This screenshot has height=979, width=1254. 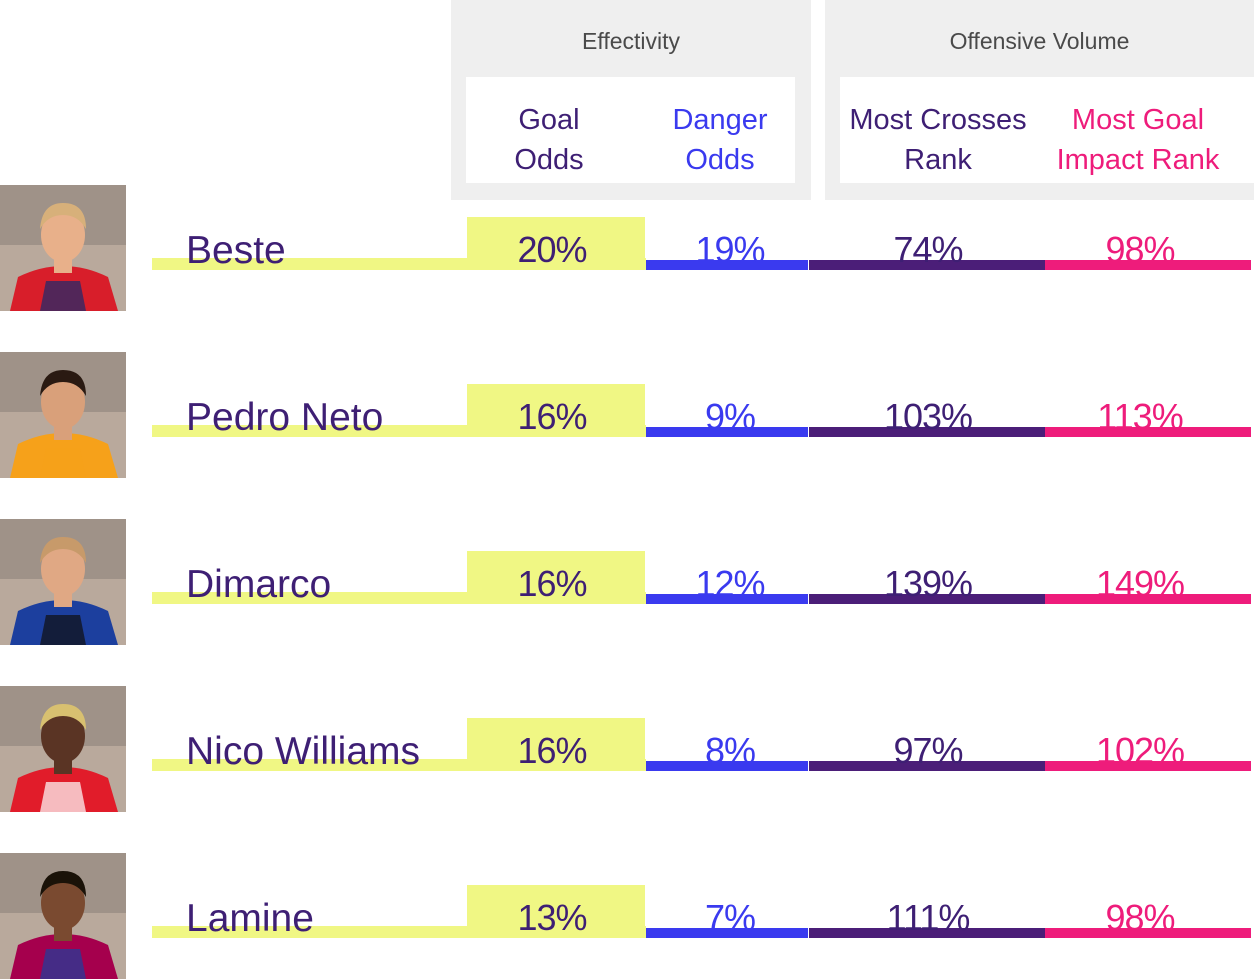 What do you see at coordinates (938, 140) in the screenshot?
I see `col-head-crosses-rank: Most Crosses Rank` at bounding box center [938, 140].